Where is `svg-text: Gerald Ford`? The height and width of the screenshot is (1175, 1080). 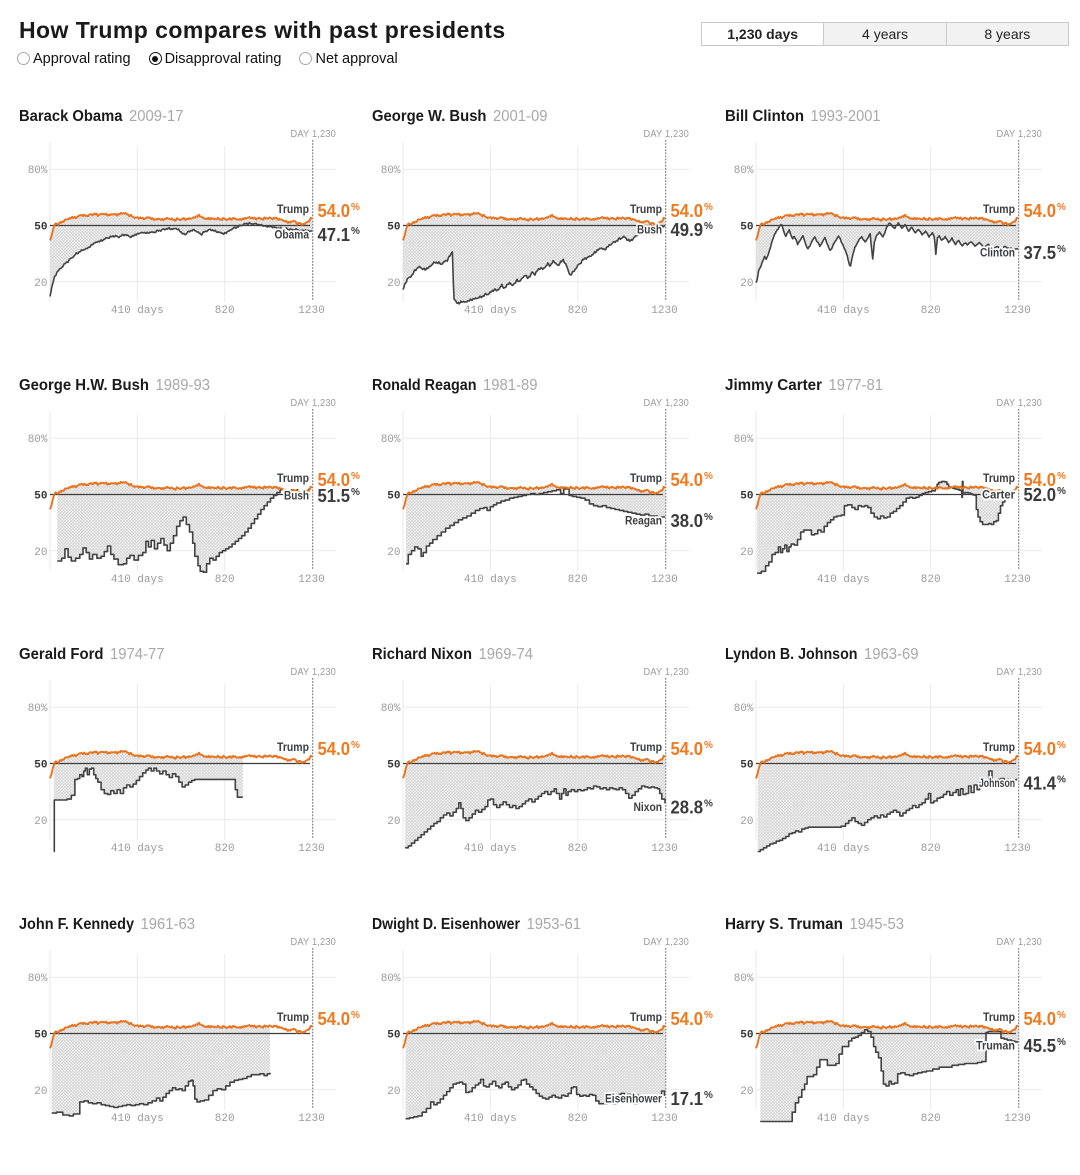 svg-text: Gerald Ford is located at coordinates (61, 654).